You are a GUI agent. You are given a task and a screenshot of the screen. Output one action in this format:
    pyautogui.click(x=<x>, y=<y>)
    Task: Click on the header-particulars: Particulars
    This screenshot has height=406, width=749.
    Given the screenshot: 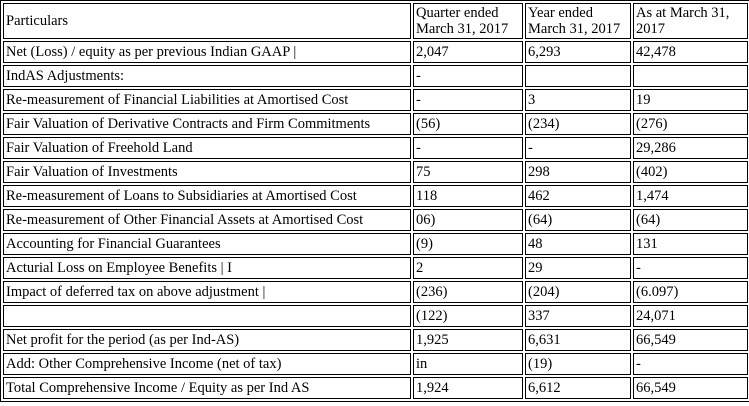 What is the action you would take?
    pyautogui.click(x=207, y=21)
    